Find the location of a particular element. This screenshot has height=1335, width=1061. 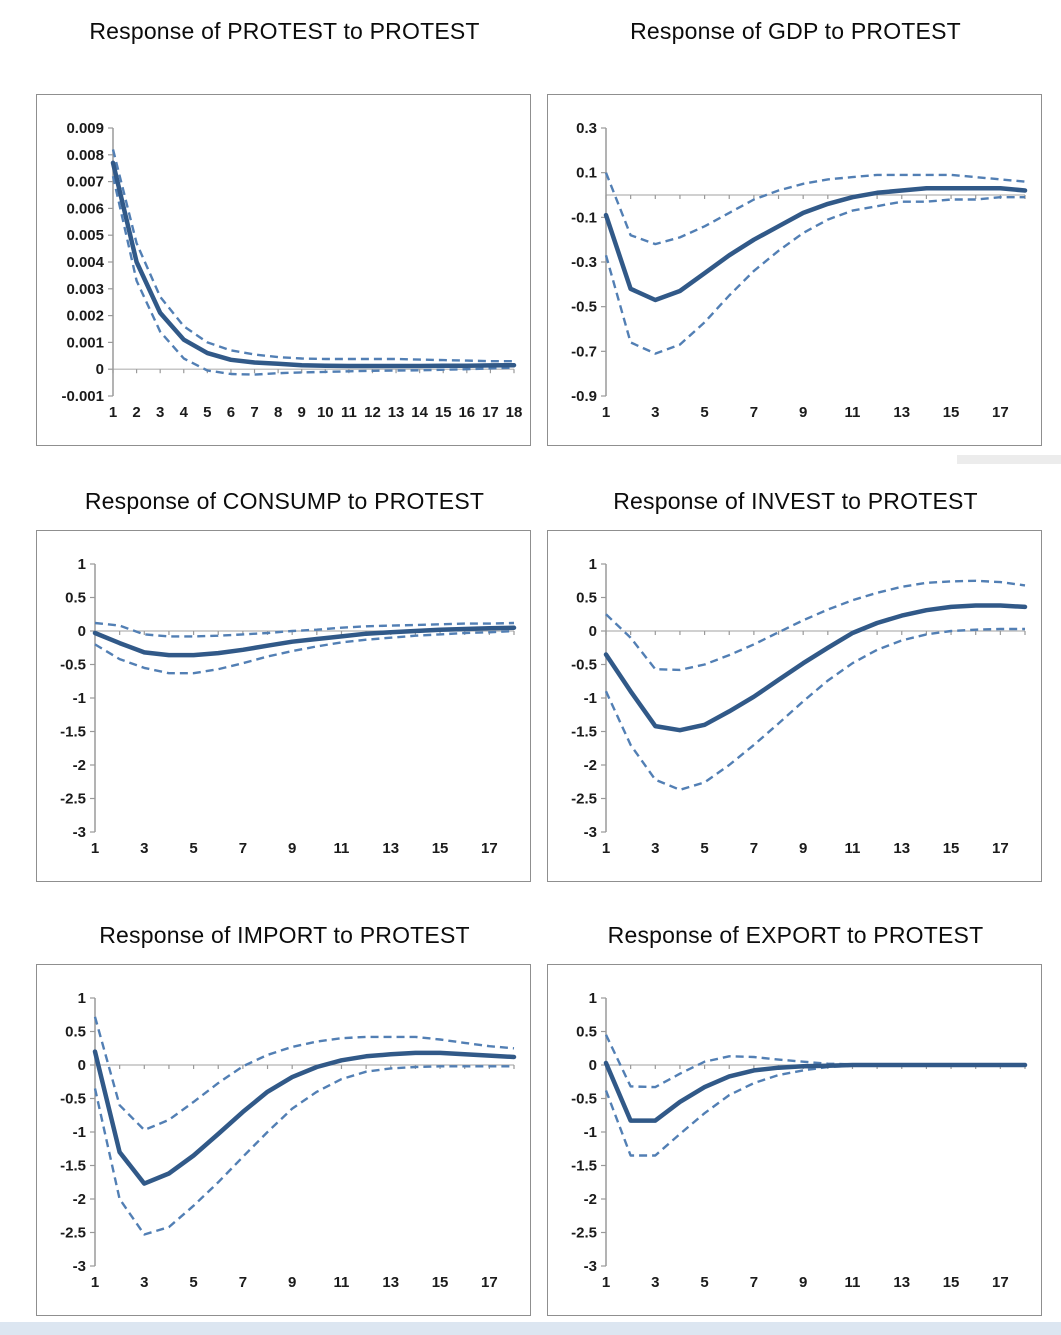

svg-text: 0.3 is located at coordinates (586, 128).